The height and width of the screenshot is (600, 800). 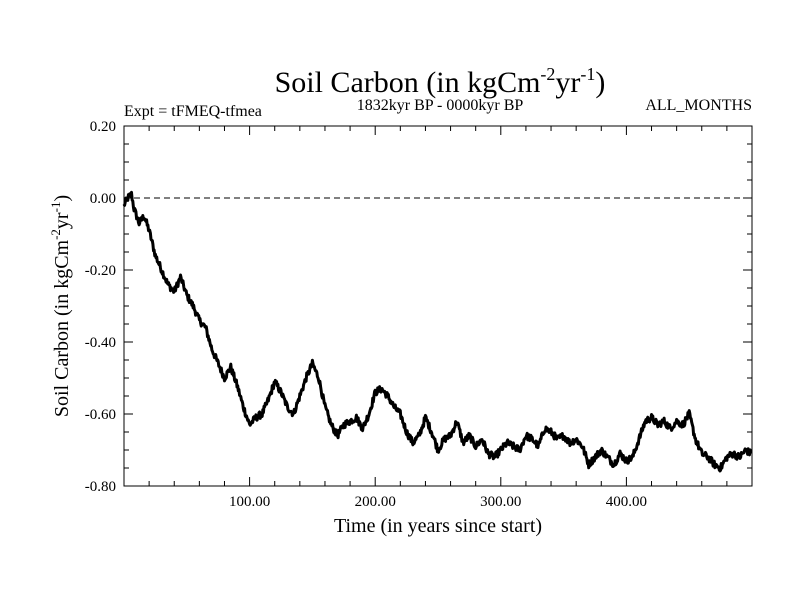 I want to click on chart-title: Soil Carbon (in kgCm-2yr-1), so click(x=440, y=81).